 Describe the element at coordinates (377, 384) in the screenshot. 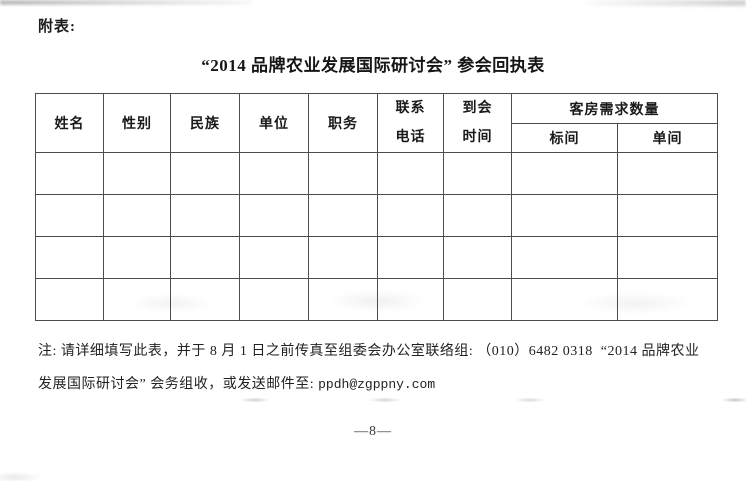

I see `note-email-address: ppdh@zgppny.com` at that location.